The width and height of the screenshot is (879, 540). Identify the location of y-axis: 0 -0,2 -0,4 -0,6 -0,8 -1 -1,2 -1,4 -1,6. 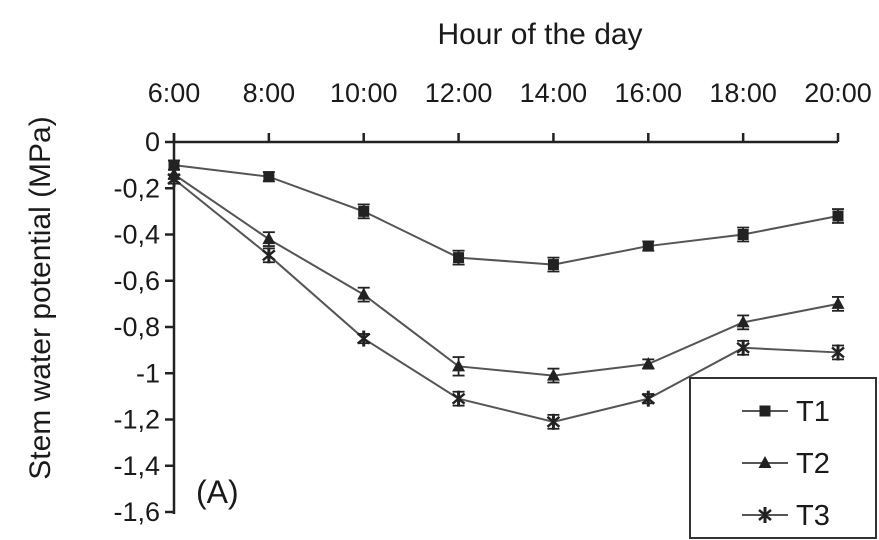
(144, 327).